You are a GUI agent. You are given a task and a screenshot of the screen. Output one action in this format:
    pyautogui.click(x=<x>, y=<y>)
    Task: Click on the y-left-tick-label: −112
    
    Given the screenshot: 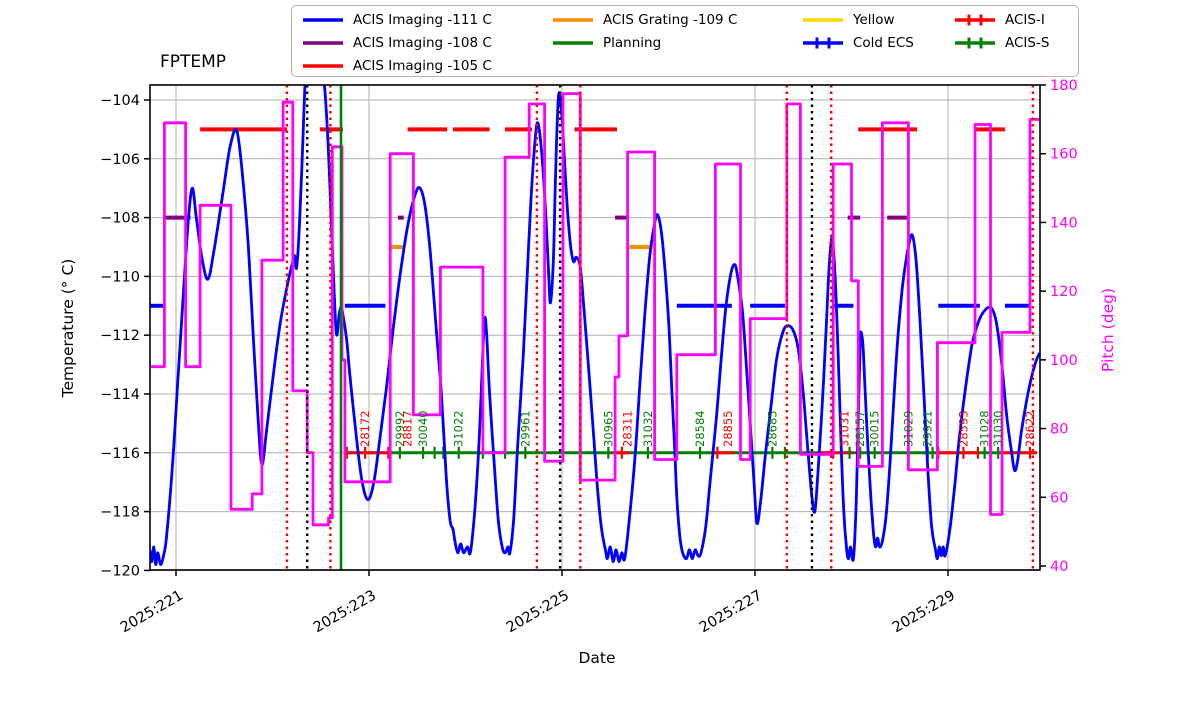 What is the action you would take?
    pyautogui.click(x=120, y=336)
    